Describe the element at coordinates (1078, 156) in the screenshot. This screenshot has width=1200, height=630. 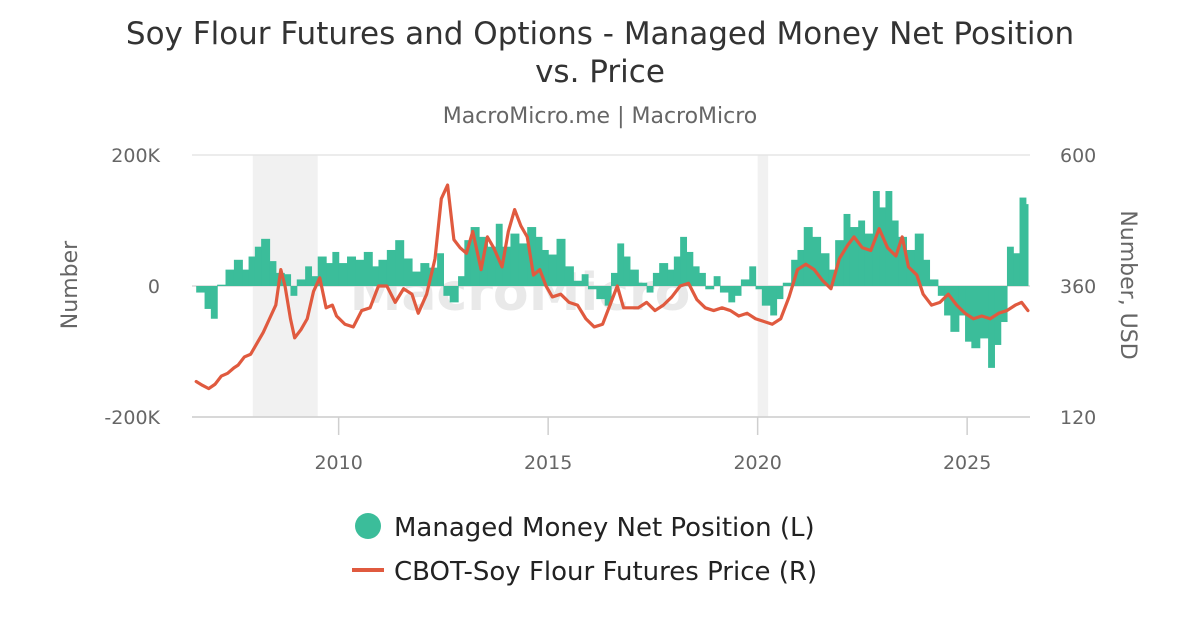
I see `right-tick-label: 600` at that location.